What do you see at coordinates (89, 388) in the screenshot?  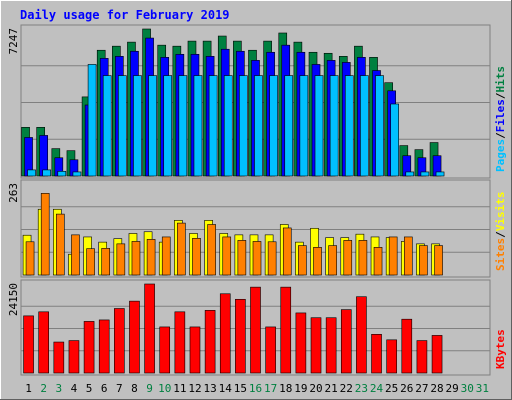 I see `x-tick-label: 5` at bounding box center [89, 388].